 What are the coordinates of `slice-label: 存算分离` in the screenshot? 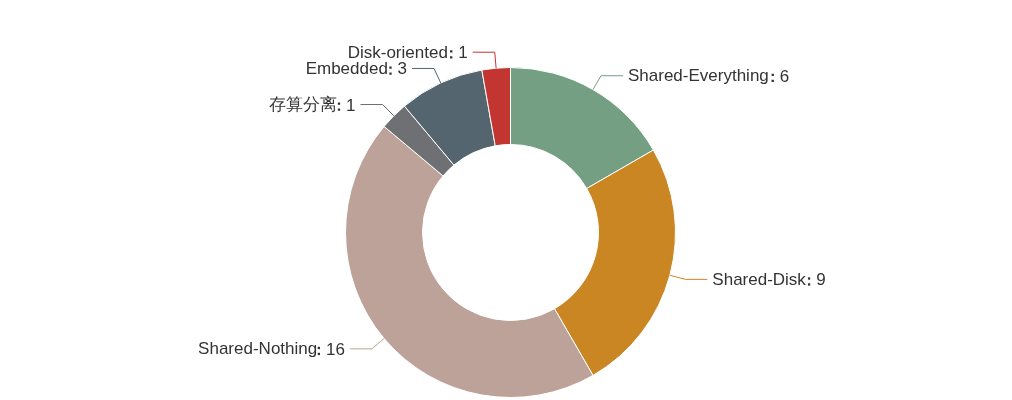 It's located at (302, 105).